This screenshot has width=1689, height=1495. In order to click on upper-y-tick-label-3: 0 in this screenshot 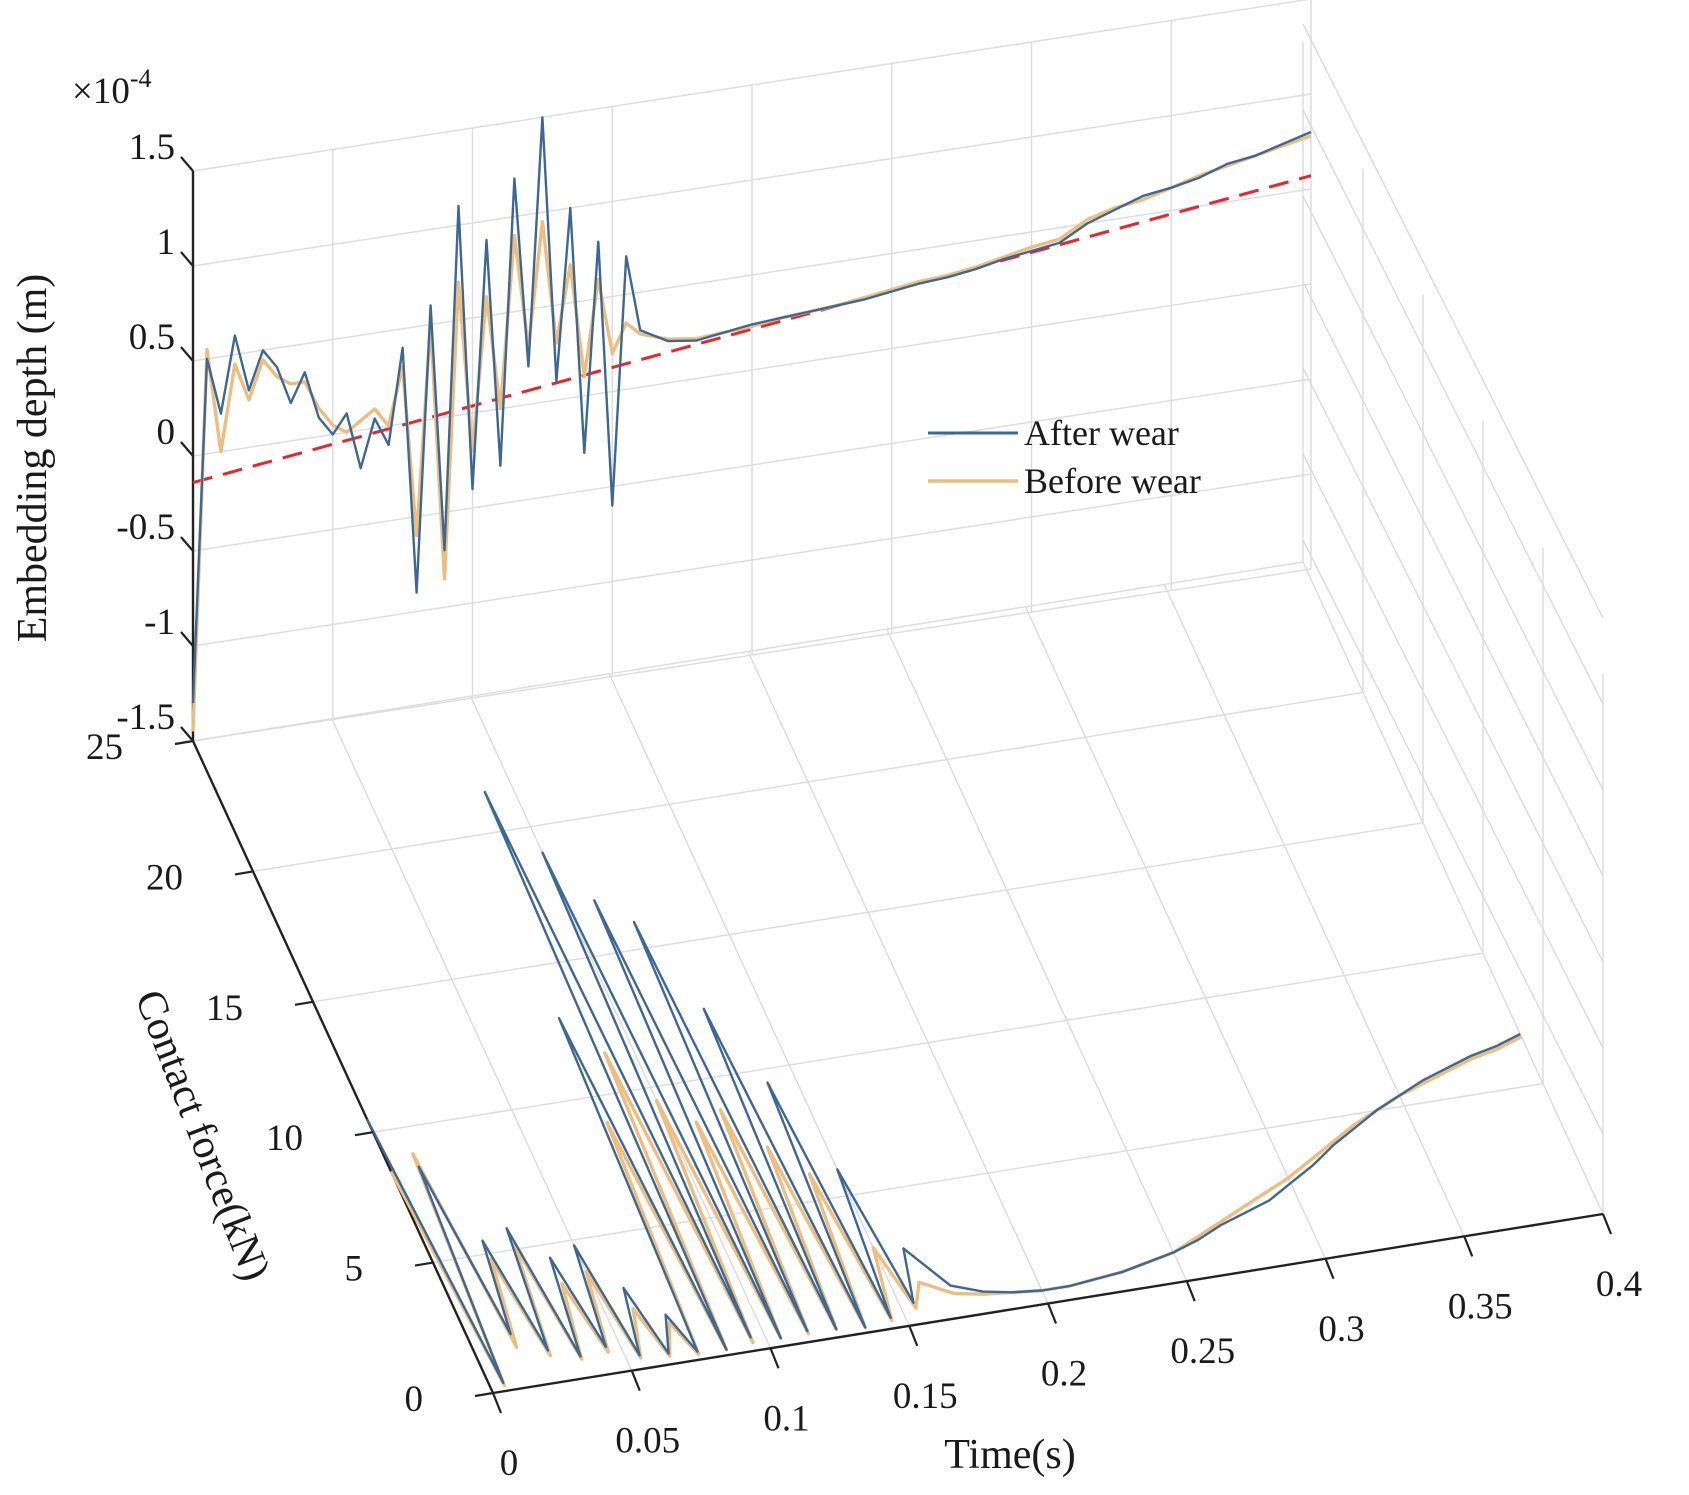, I will do `click(166, 432)`.